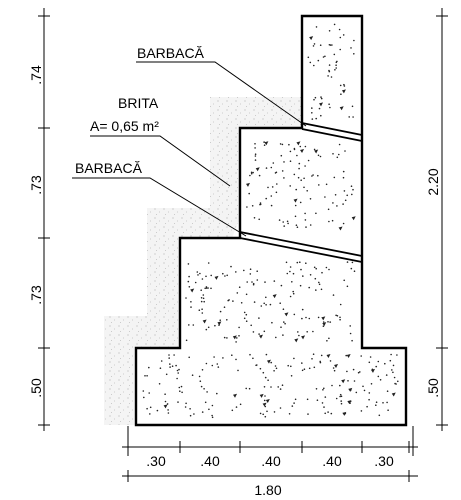 Image resolution: width=461 pixels, height=500 pixels. Describe the element at coordinates (210, 461) in the screenshot. I see `bottom-dim-2: .40` at that location.